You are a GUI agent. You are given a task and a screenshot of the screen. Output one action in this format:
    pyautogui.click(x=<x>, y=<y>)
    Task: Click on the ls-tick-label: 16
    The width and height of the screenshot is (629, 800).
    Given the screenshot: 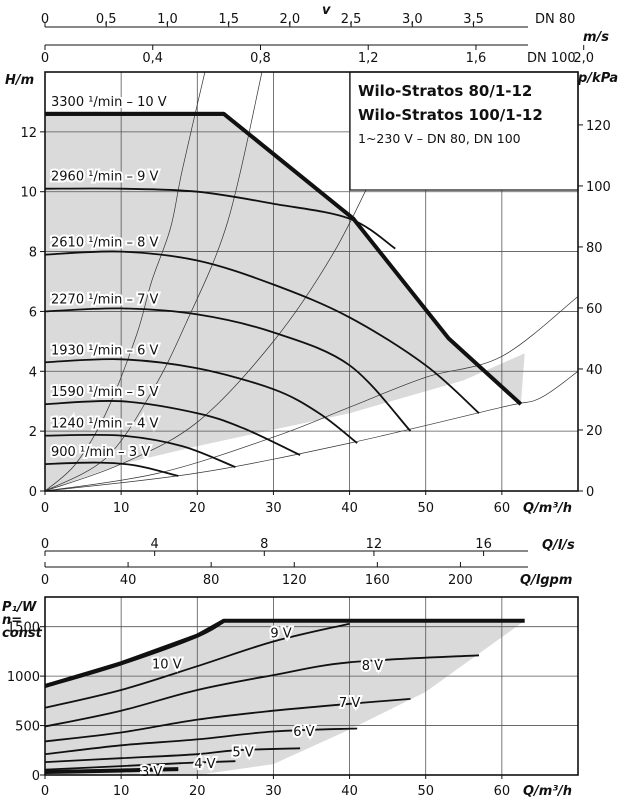 What is the action you would take?
    pyautogui.click(x=483, y=544)
    